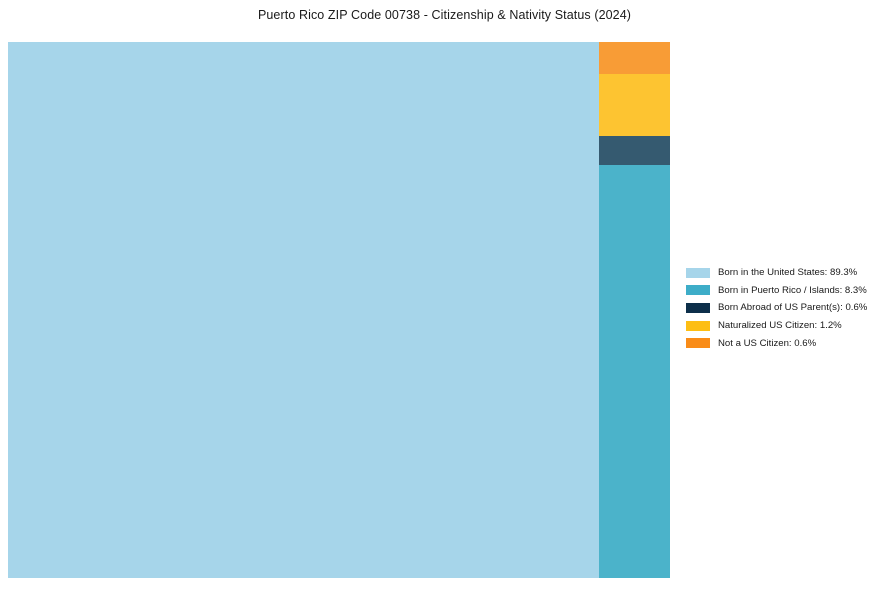 The image size is (889, 590). I want to click on legend-item-born-abroad-of-us-parents: Born Abroad of US Parent(s): 0.6%, so click(784, 308).